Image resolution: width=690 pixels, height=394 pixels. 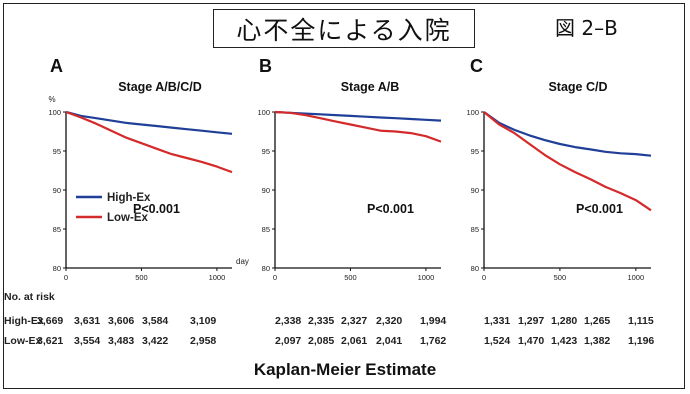 What do you see at coordinates (344, 28) in the screenshot?
I see `page-title: 心不全による入院` at bounding box center [344, 28].